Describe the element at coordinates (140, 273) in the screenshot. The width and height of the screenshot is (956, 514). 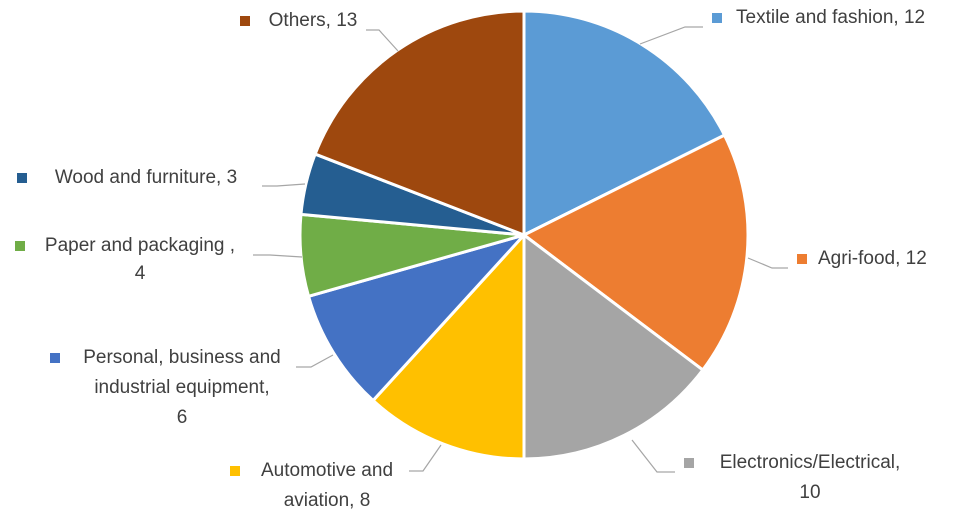
I see `data-label: 4` at that location.